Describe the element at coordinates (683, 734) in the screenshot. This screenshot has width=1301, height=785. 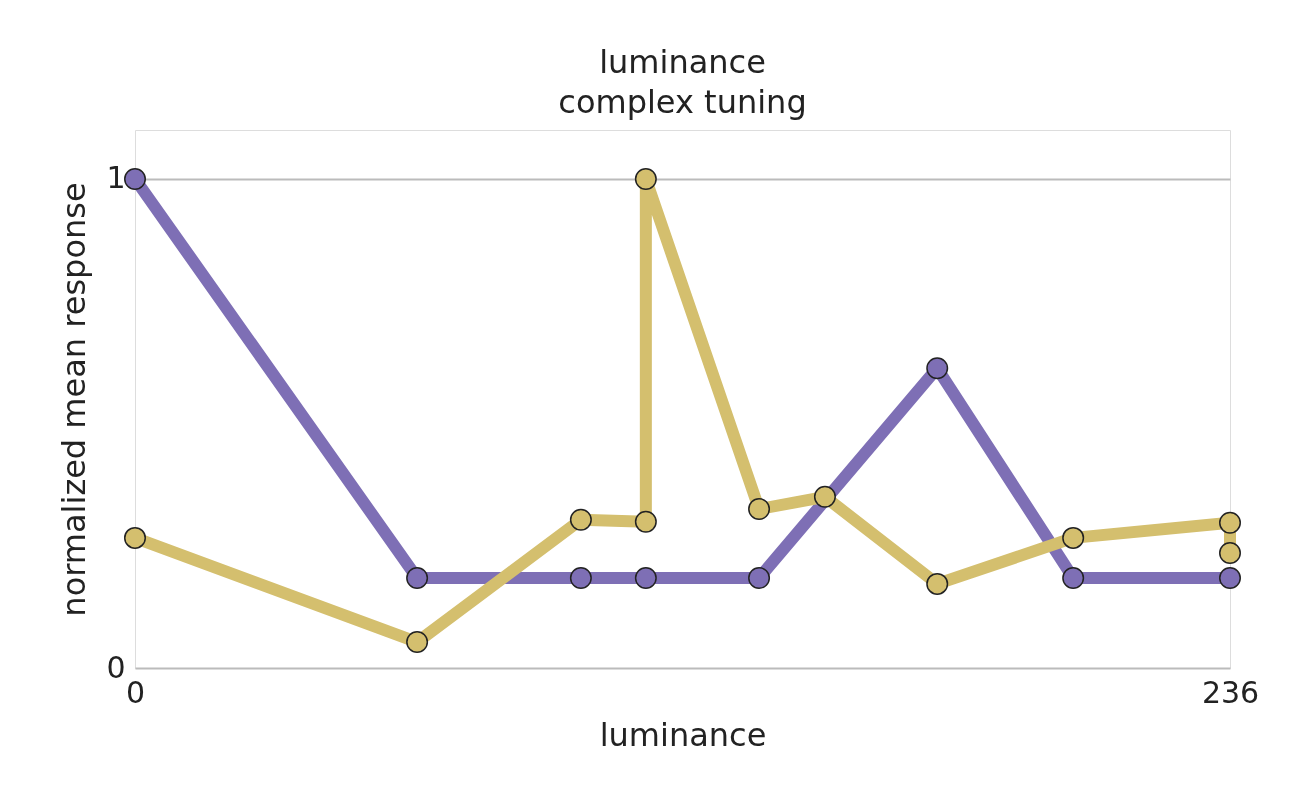
I see `x-axis-title: luminance` at that location.